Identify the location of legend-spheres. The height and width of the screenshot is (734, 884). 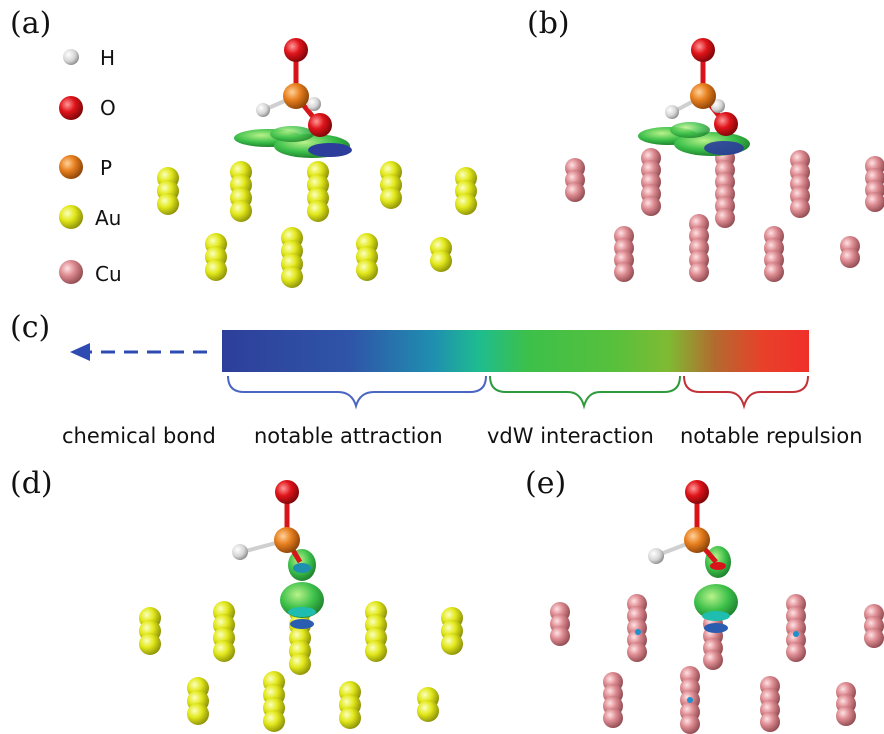
(71, 166).